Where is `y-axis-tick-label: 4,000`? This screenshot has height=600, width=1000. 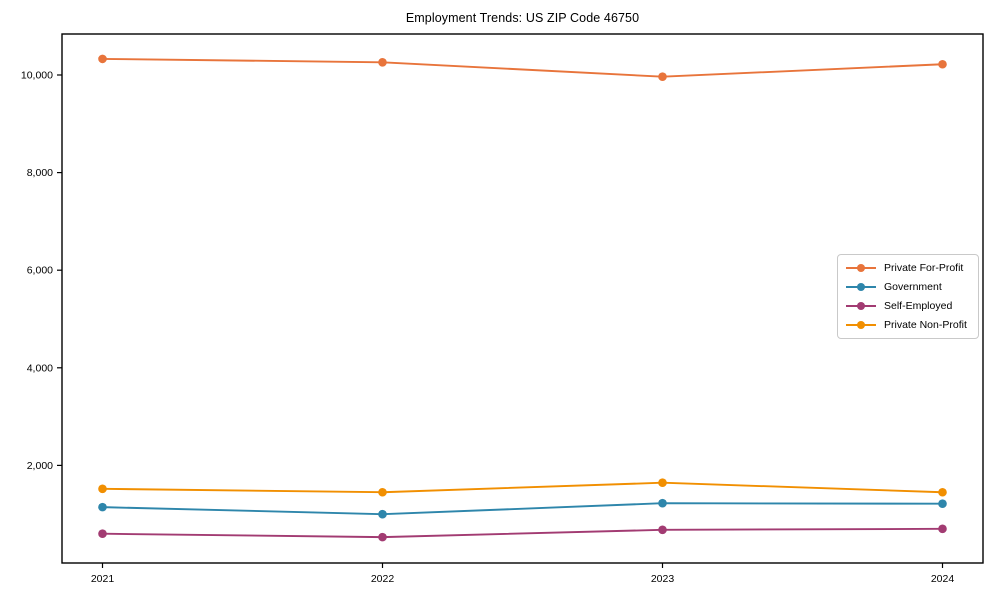
y-axis-tick-label: 4,000 is located at coordinates (40, 368).